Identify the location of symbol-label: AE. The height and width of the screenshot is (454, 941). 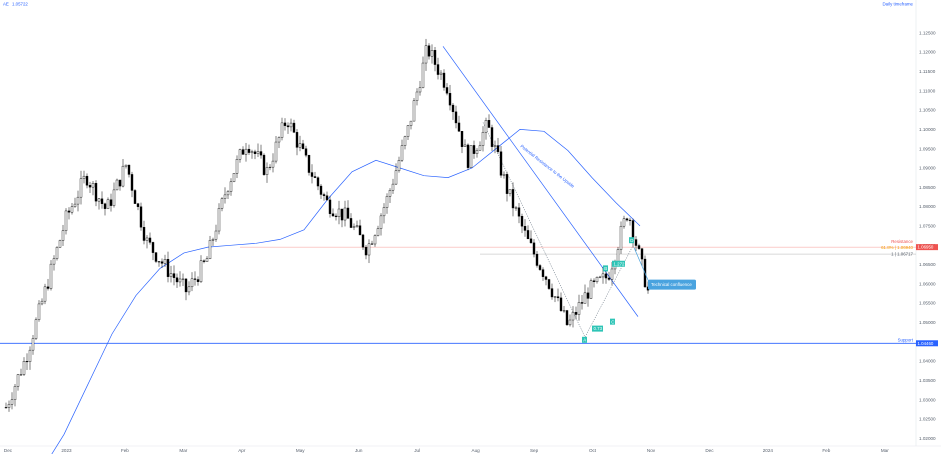
(6, 4).